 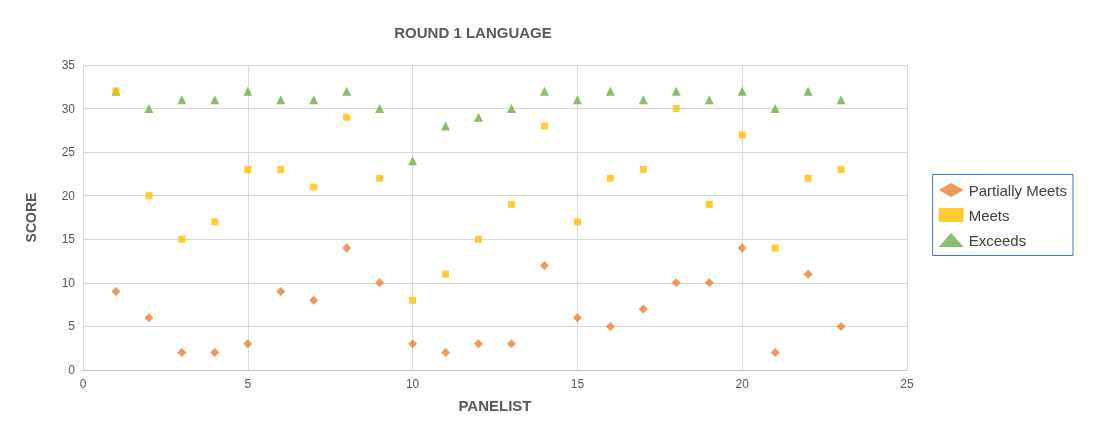 What do you see at coordinates (997, 240) in the screenshot?
I see `legend-label: Exceeds` at bounding box center [997, 240].